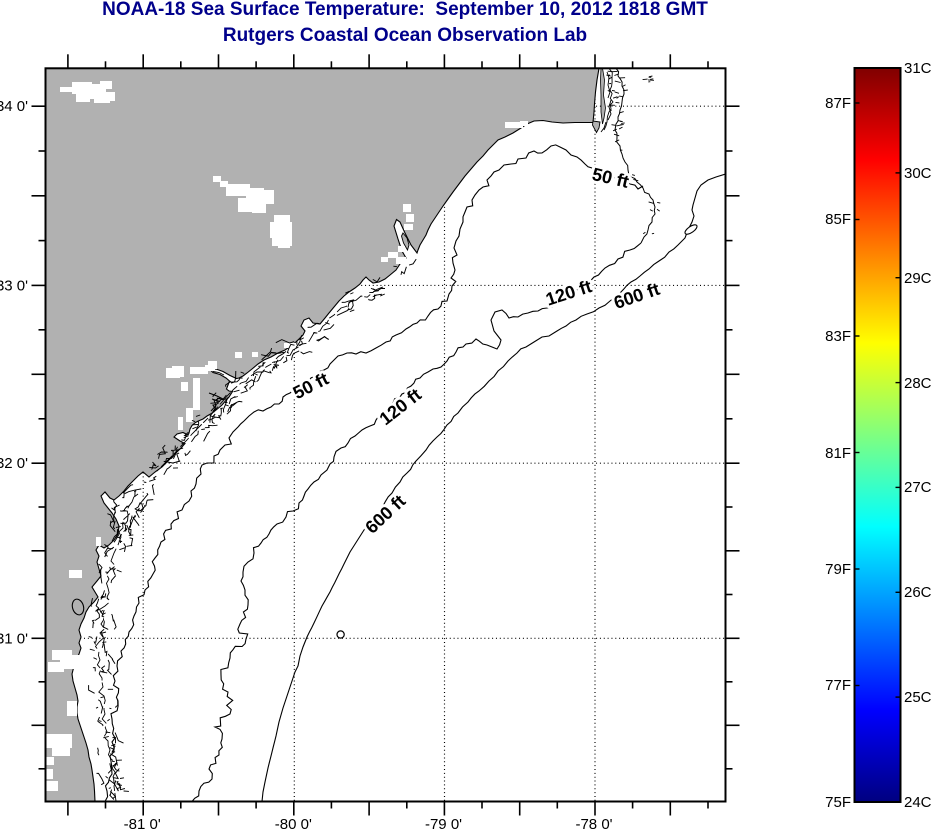  Describe the element at coordinates (918, 697) in the screenshot. I see `svg-text: 25C` at that location.